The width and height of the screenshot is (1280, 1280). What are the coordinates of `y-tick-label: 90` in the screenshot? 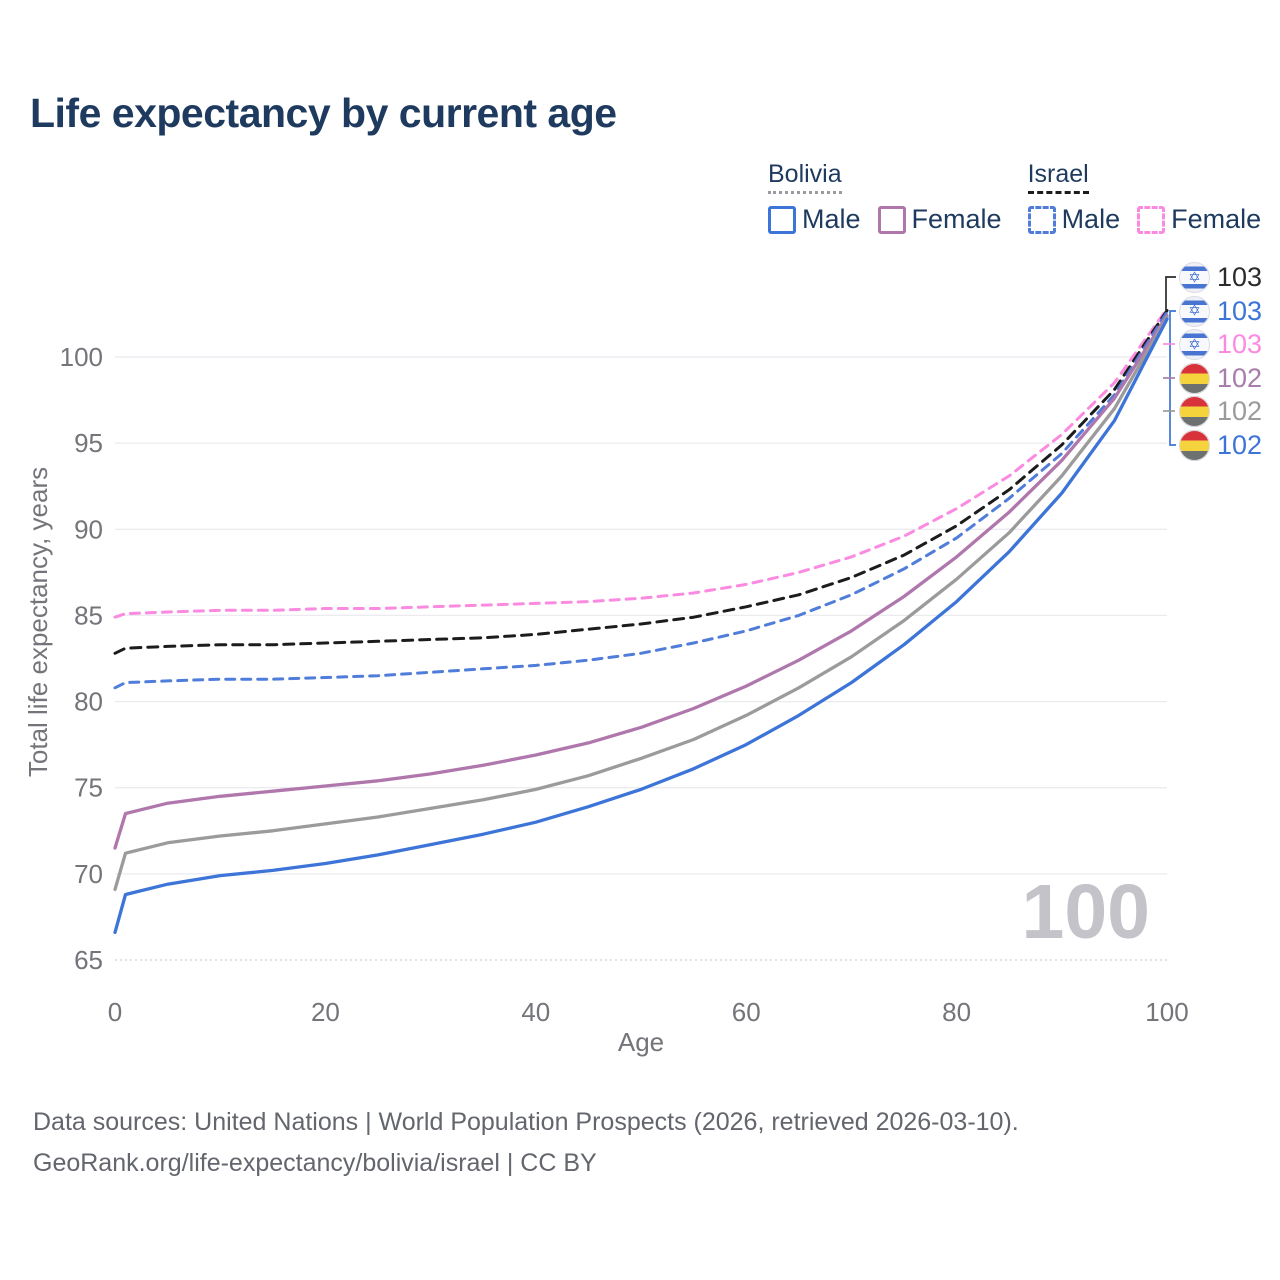 It's located at (88, 529).